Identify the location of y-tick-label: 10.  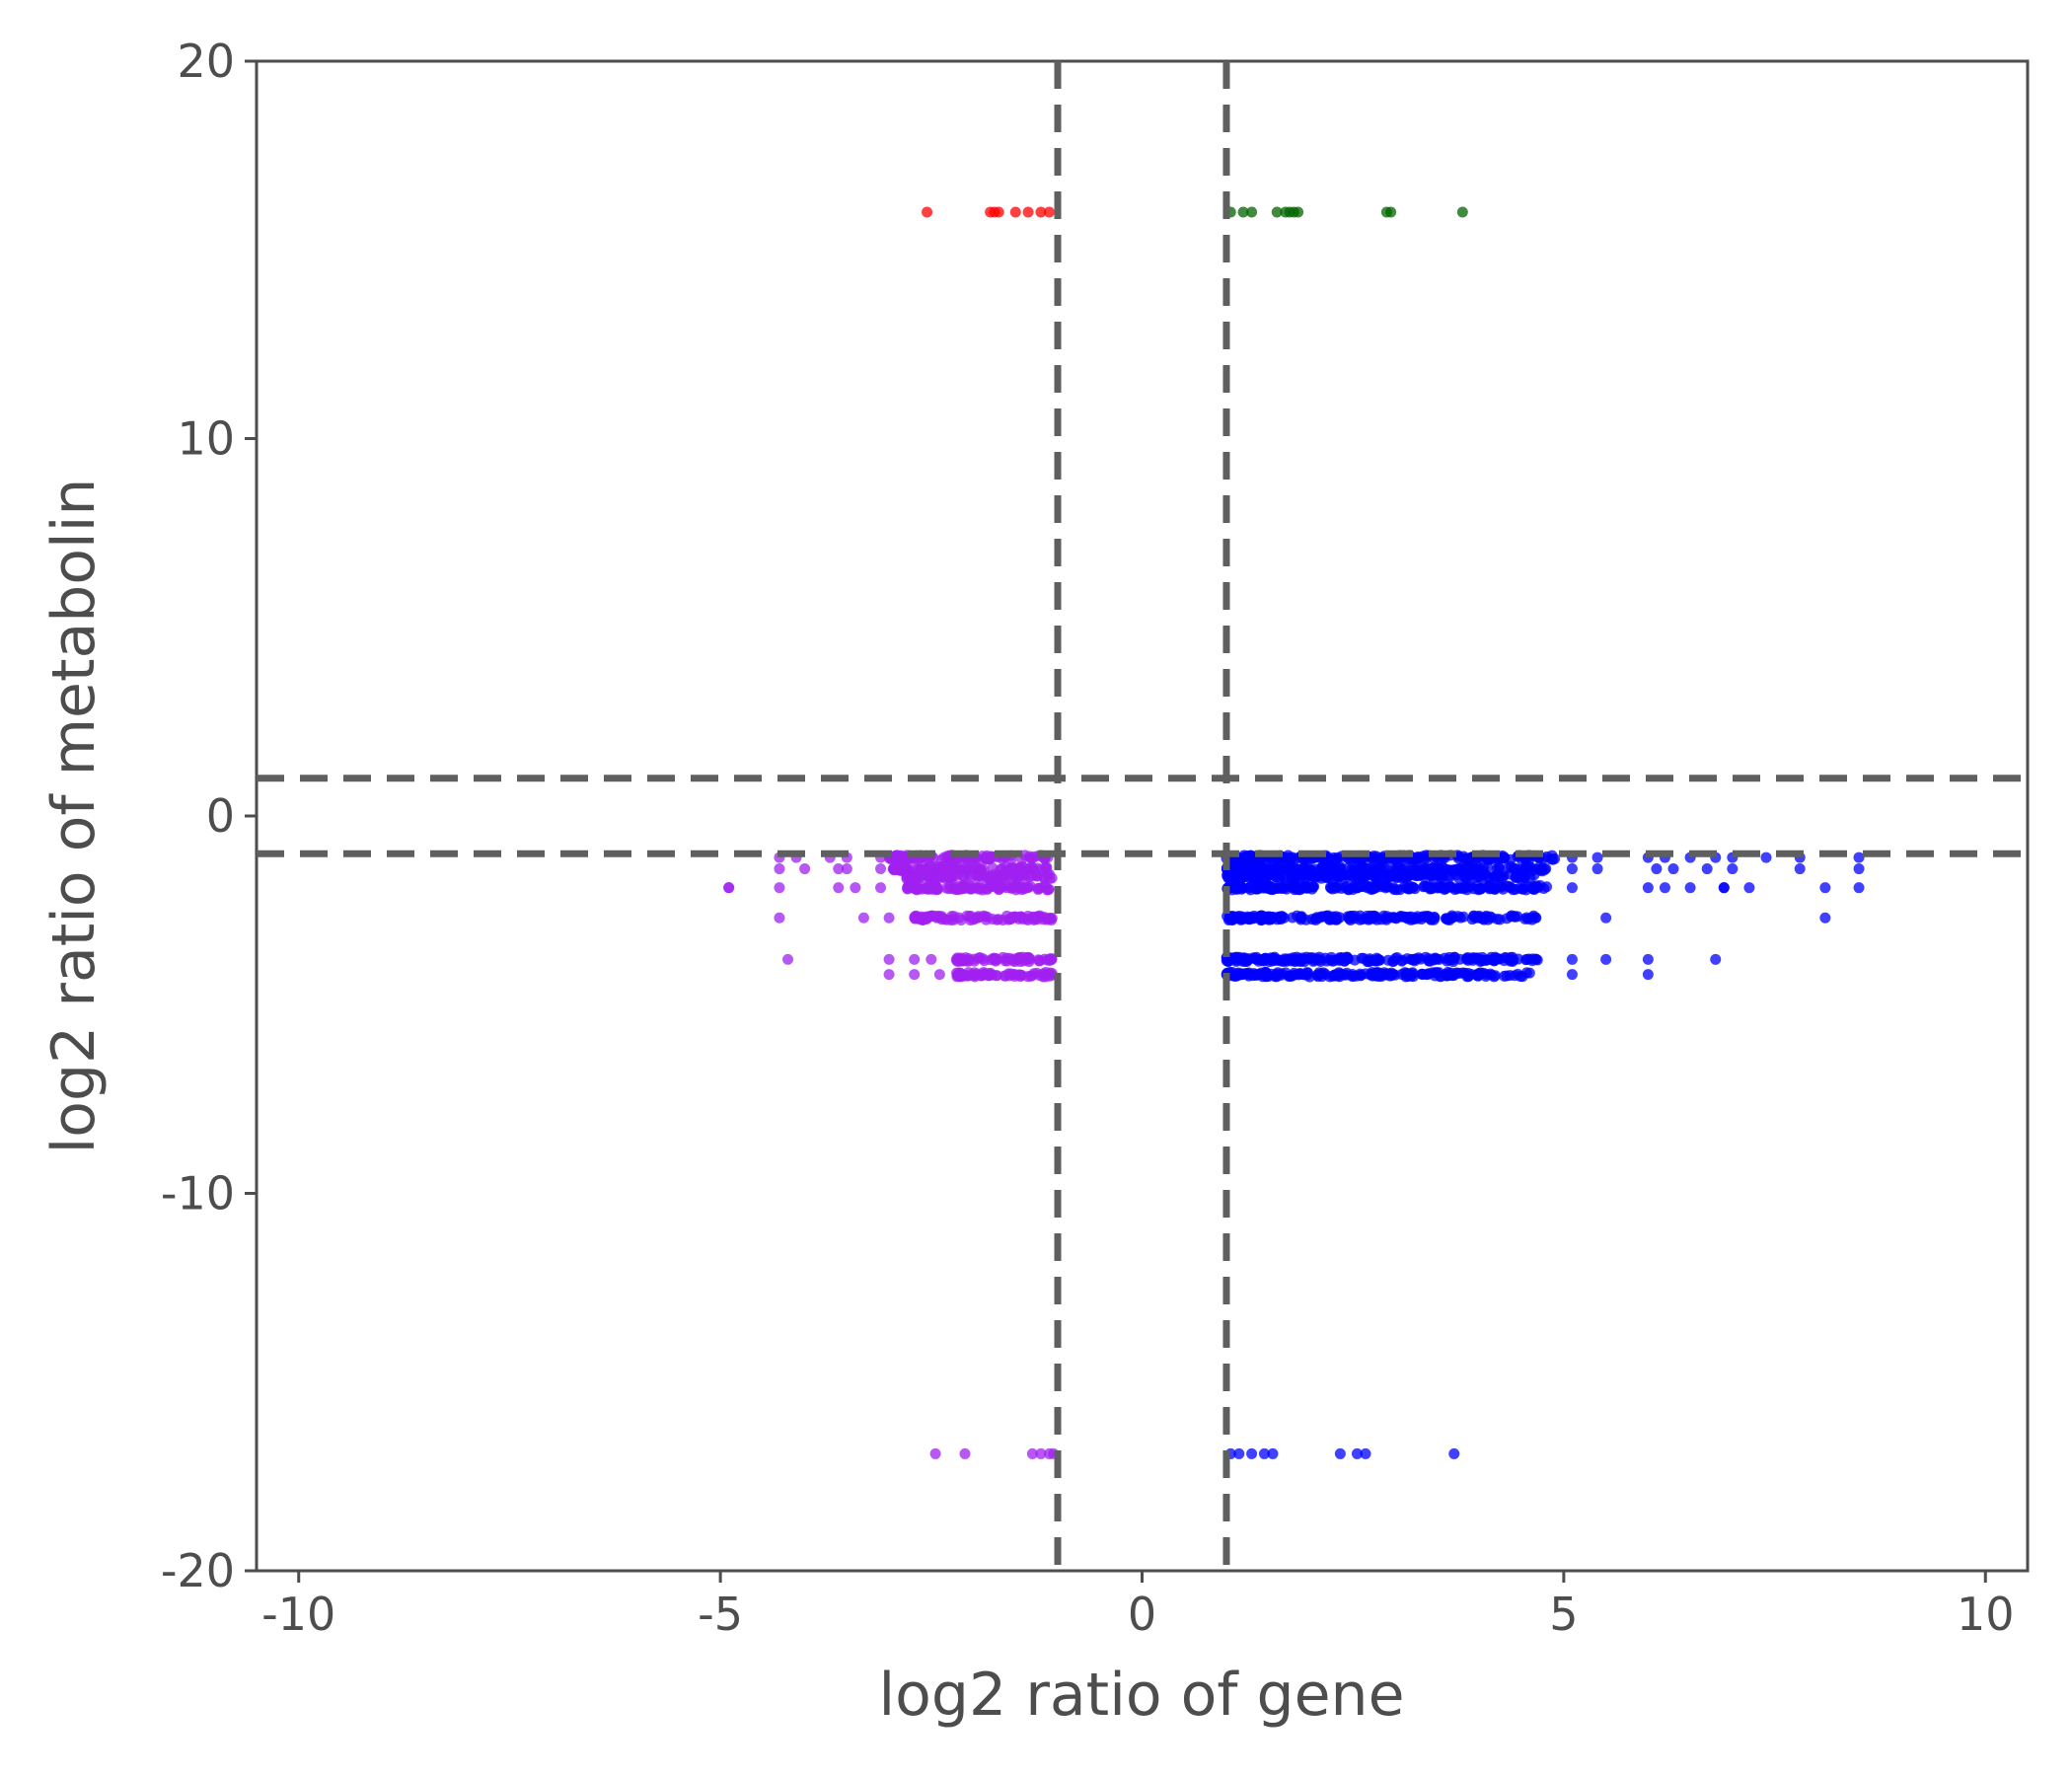
(206, 439).